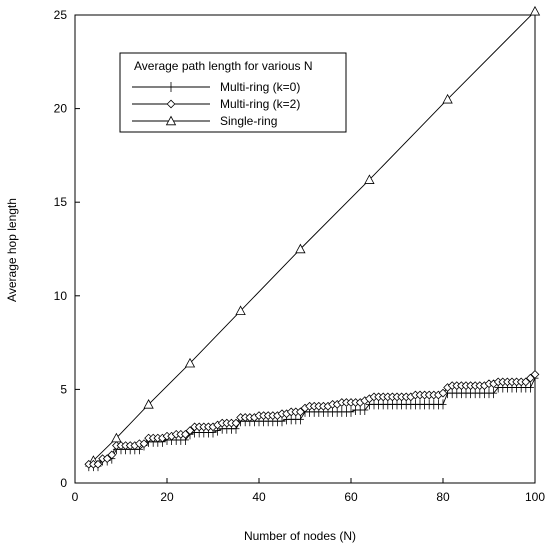 The width and height of the screenshot is (550, 549). What do you see at coordinates (63, 389) in the screenshot?
I see `y-tick-label: 5` at bounding box center [63, 389].